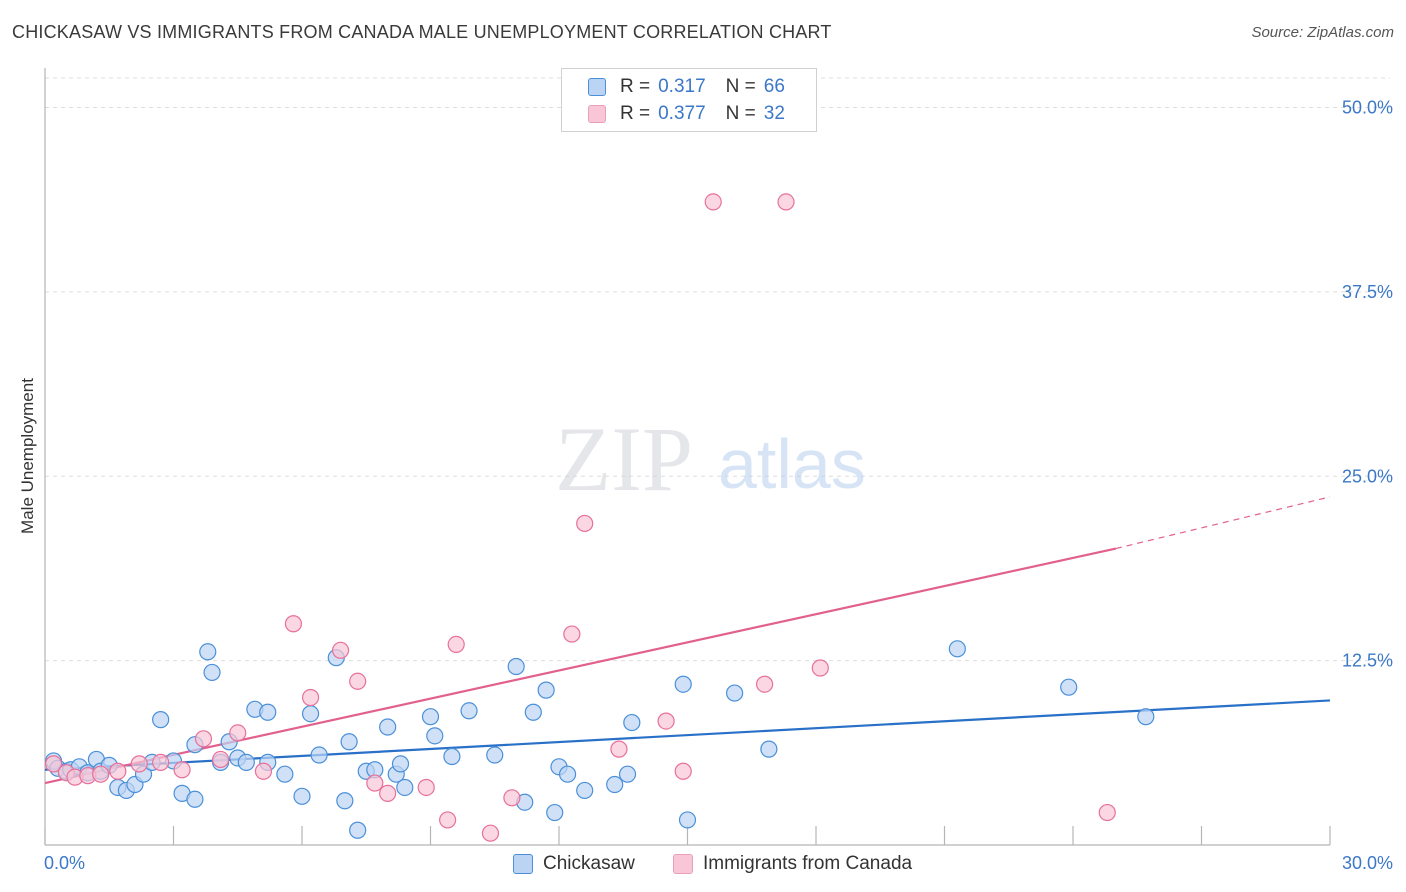  I want to click on bottom-legend-swatch-chickasaw, so click(523, 864).